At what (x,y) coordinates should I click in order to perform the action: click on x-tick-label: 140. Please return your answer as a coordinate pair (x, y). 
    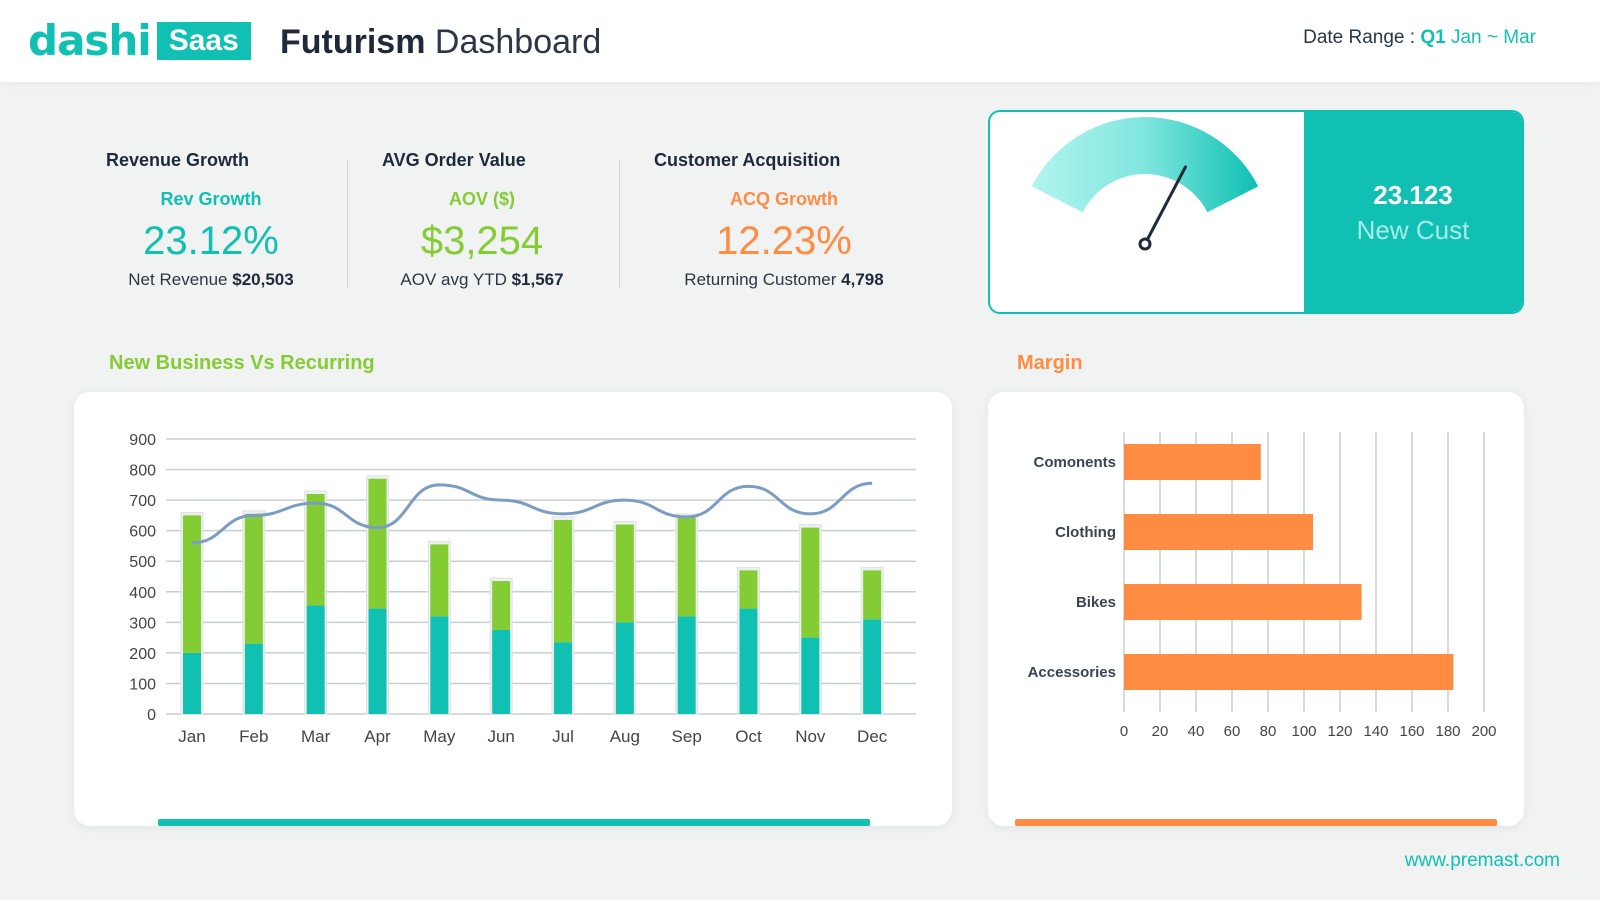
    Looking at the image, I should click on (1375, 731).